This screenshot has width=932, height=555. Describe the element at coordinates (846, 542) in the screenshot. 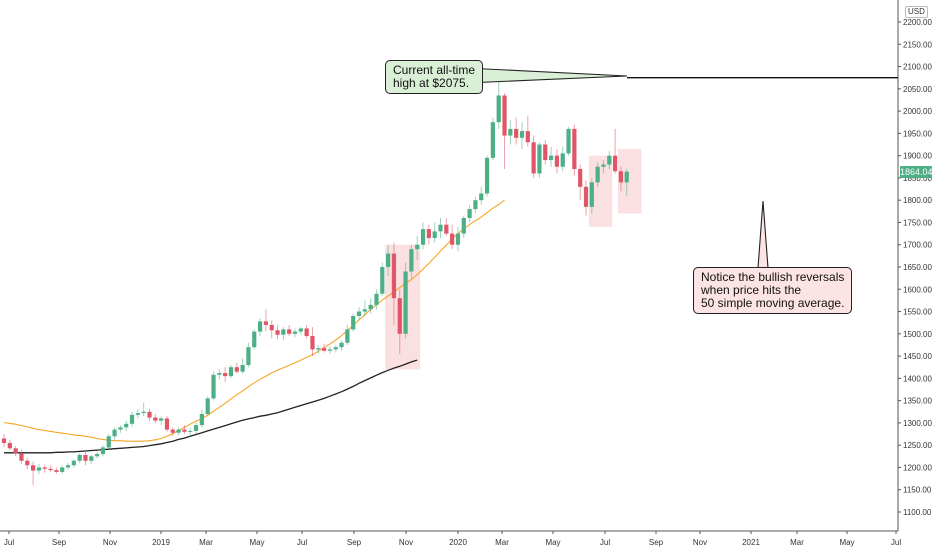

I see `x-tick-label: May` at that location.